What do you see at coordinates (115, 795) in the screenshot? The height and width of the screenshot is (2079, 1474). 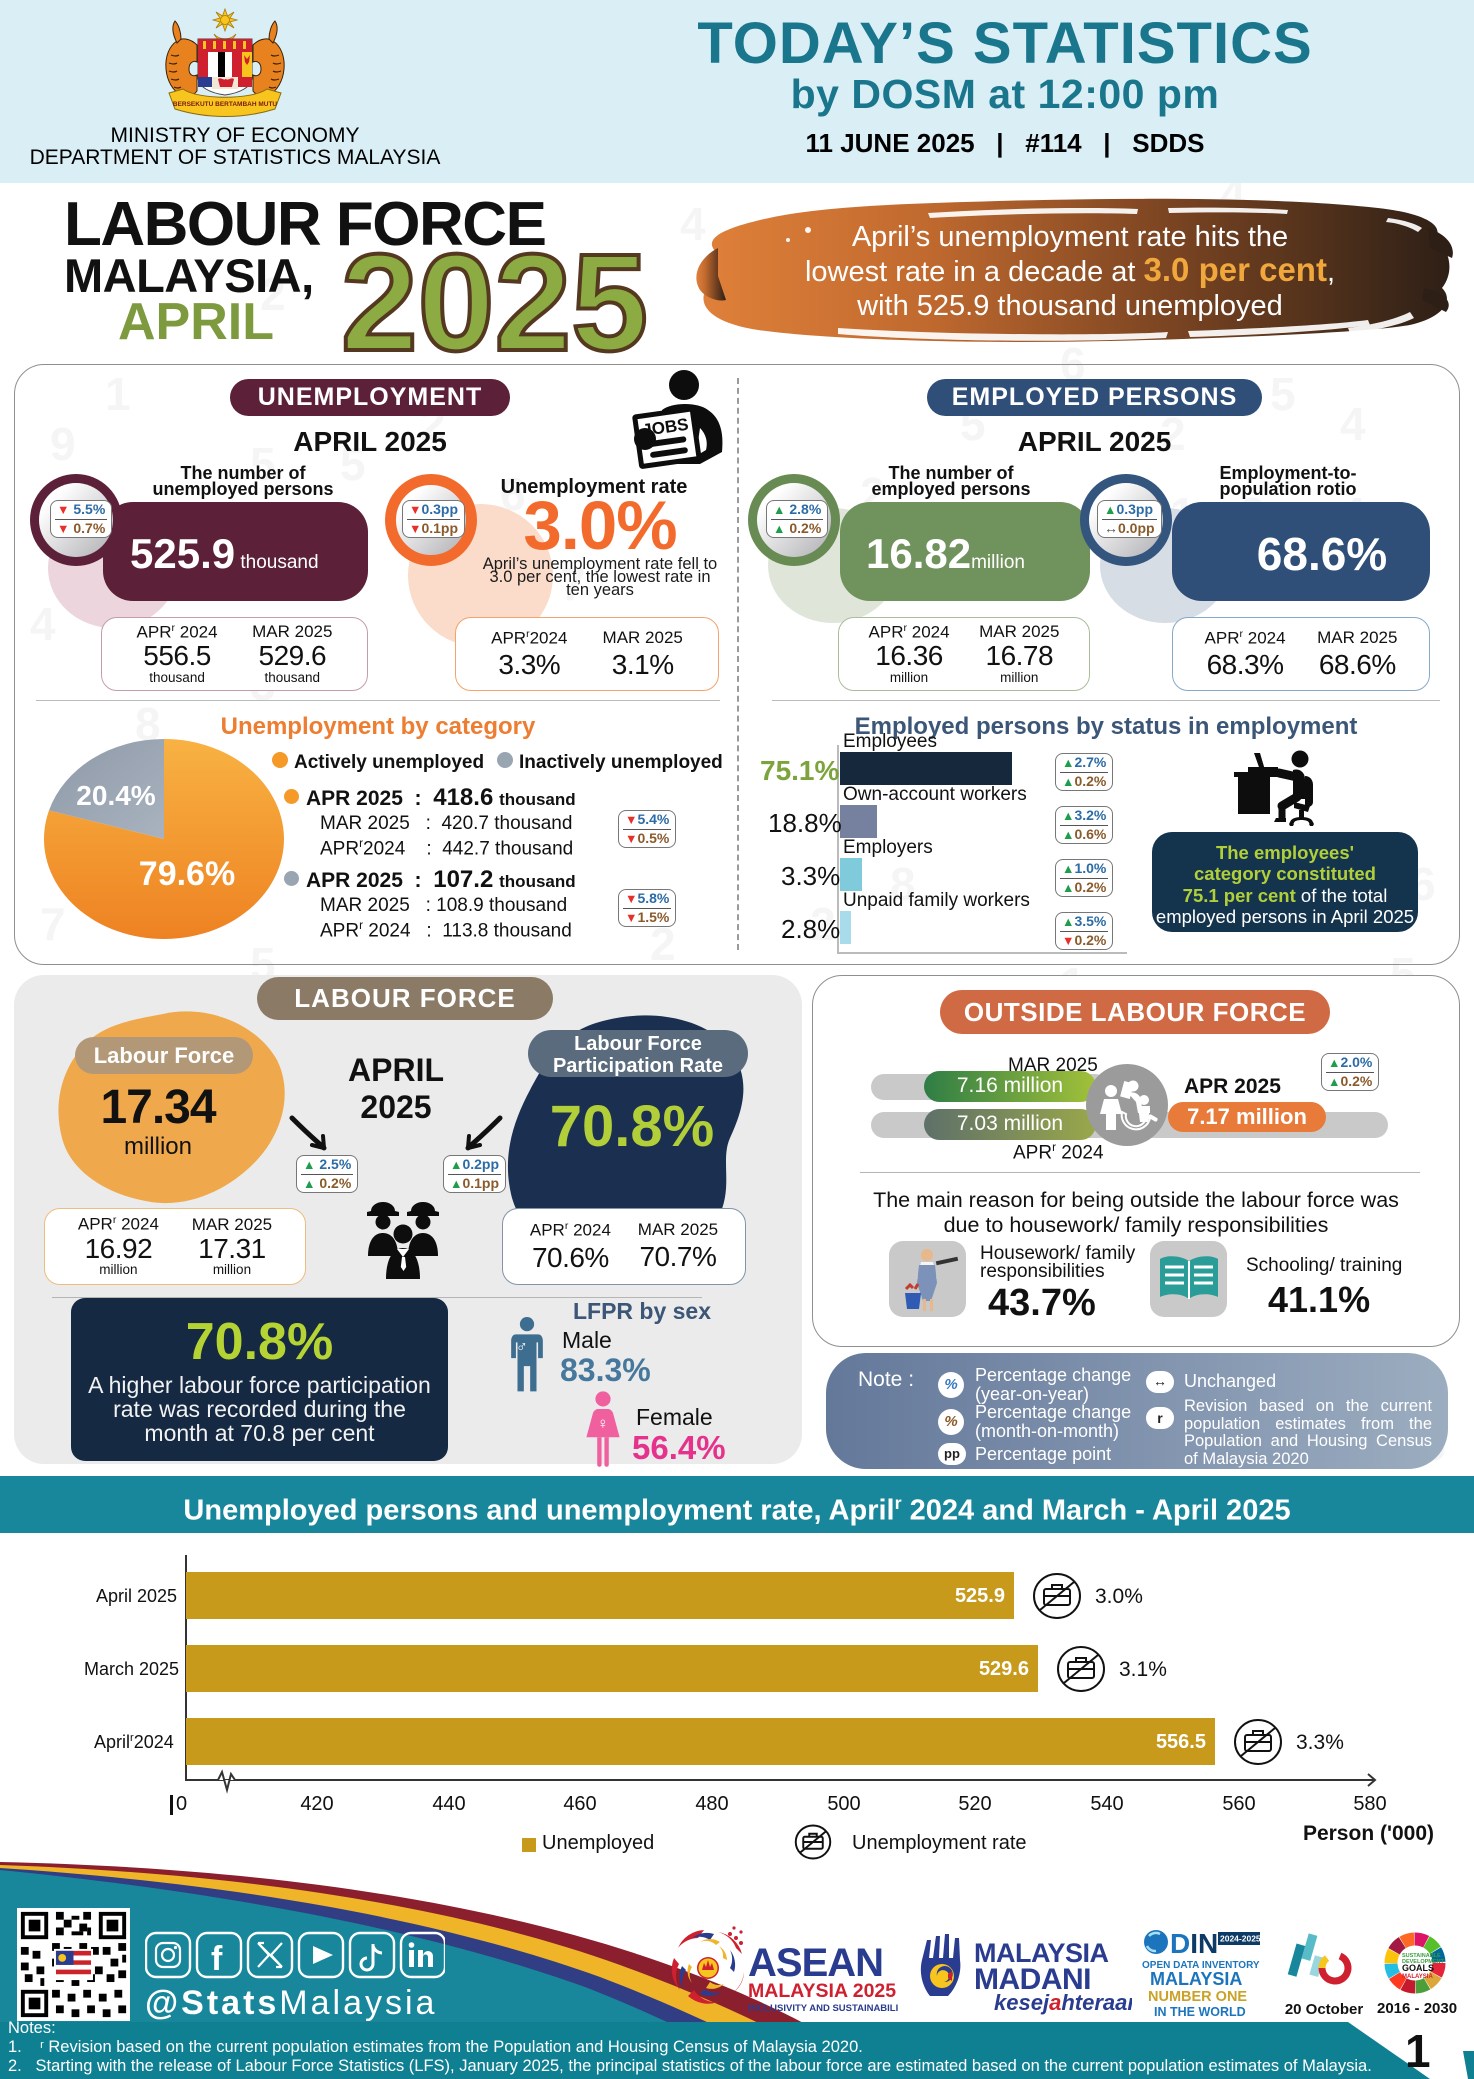 I see `svg-text: 20.4%` at bounding box center [115, 795].